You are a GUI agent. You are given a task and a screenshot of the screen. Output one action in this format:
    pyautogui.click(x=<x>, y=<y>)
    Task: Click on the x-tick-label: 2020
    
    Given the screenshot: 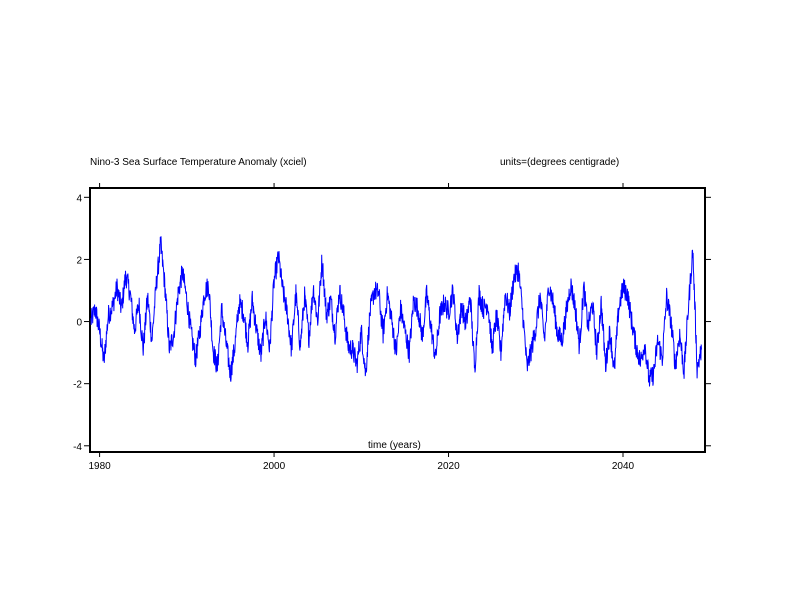 What is the action you would take?
    pyautogui.click(x=448, y=466)
    